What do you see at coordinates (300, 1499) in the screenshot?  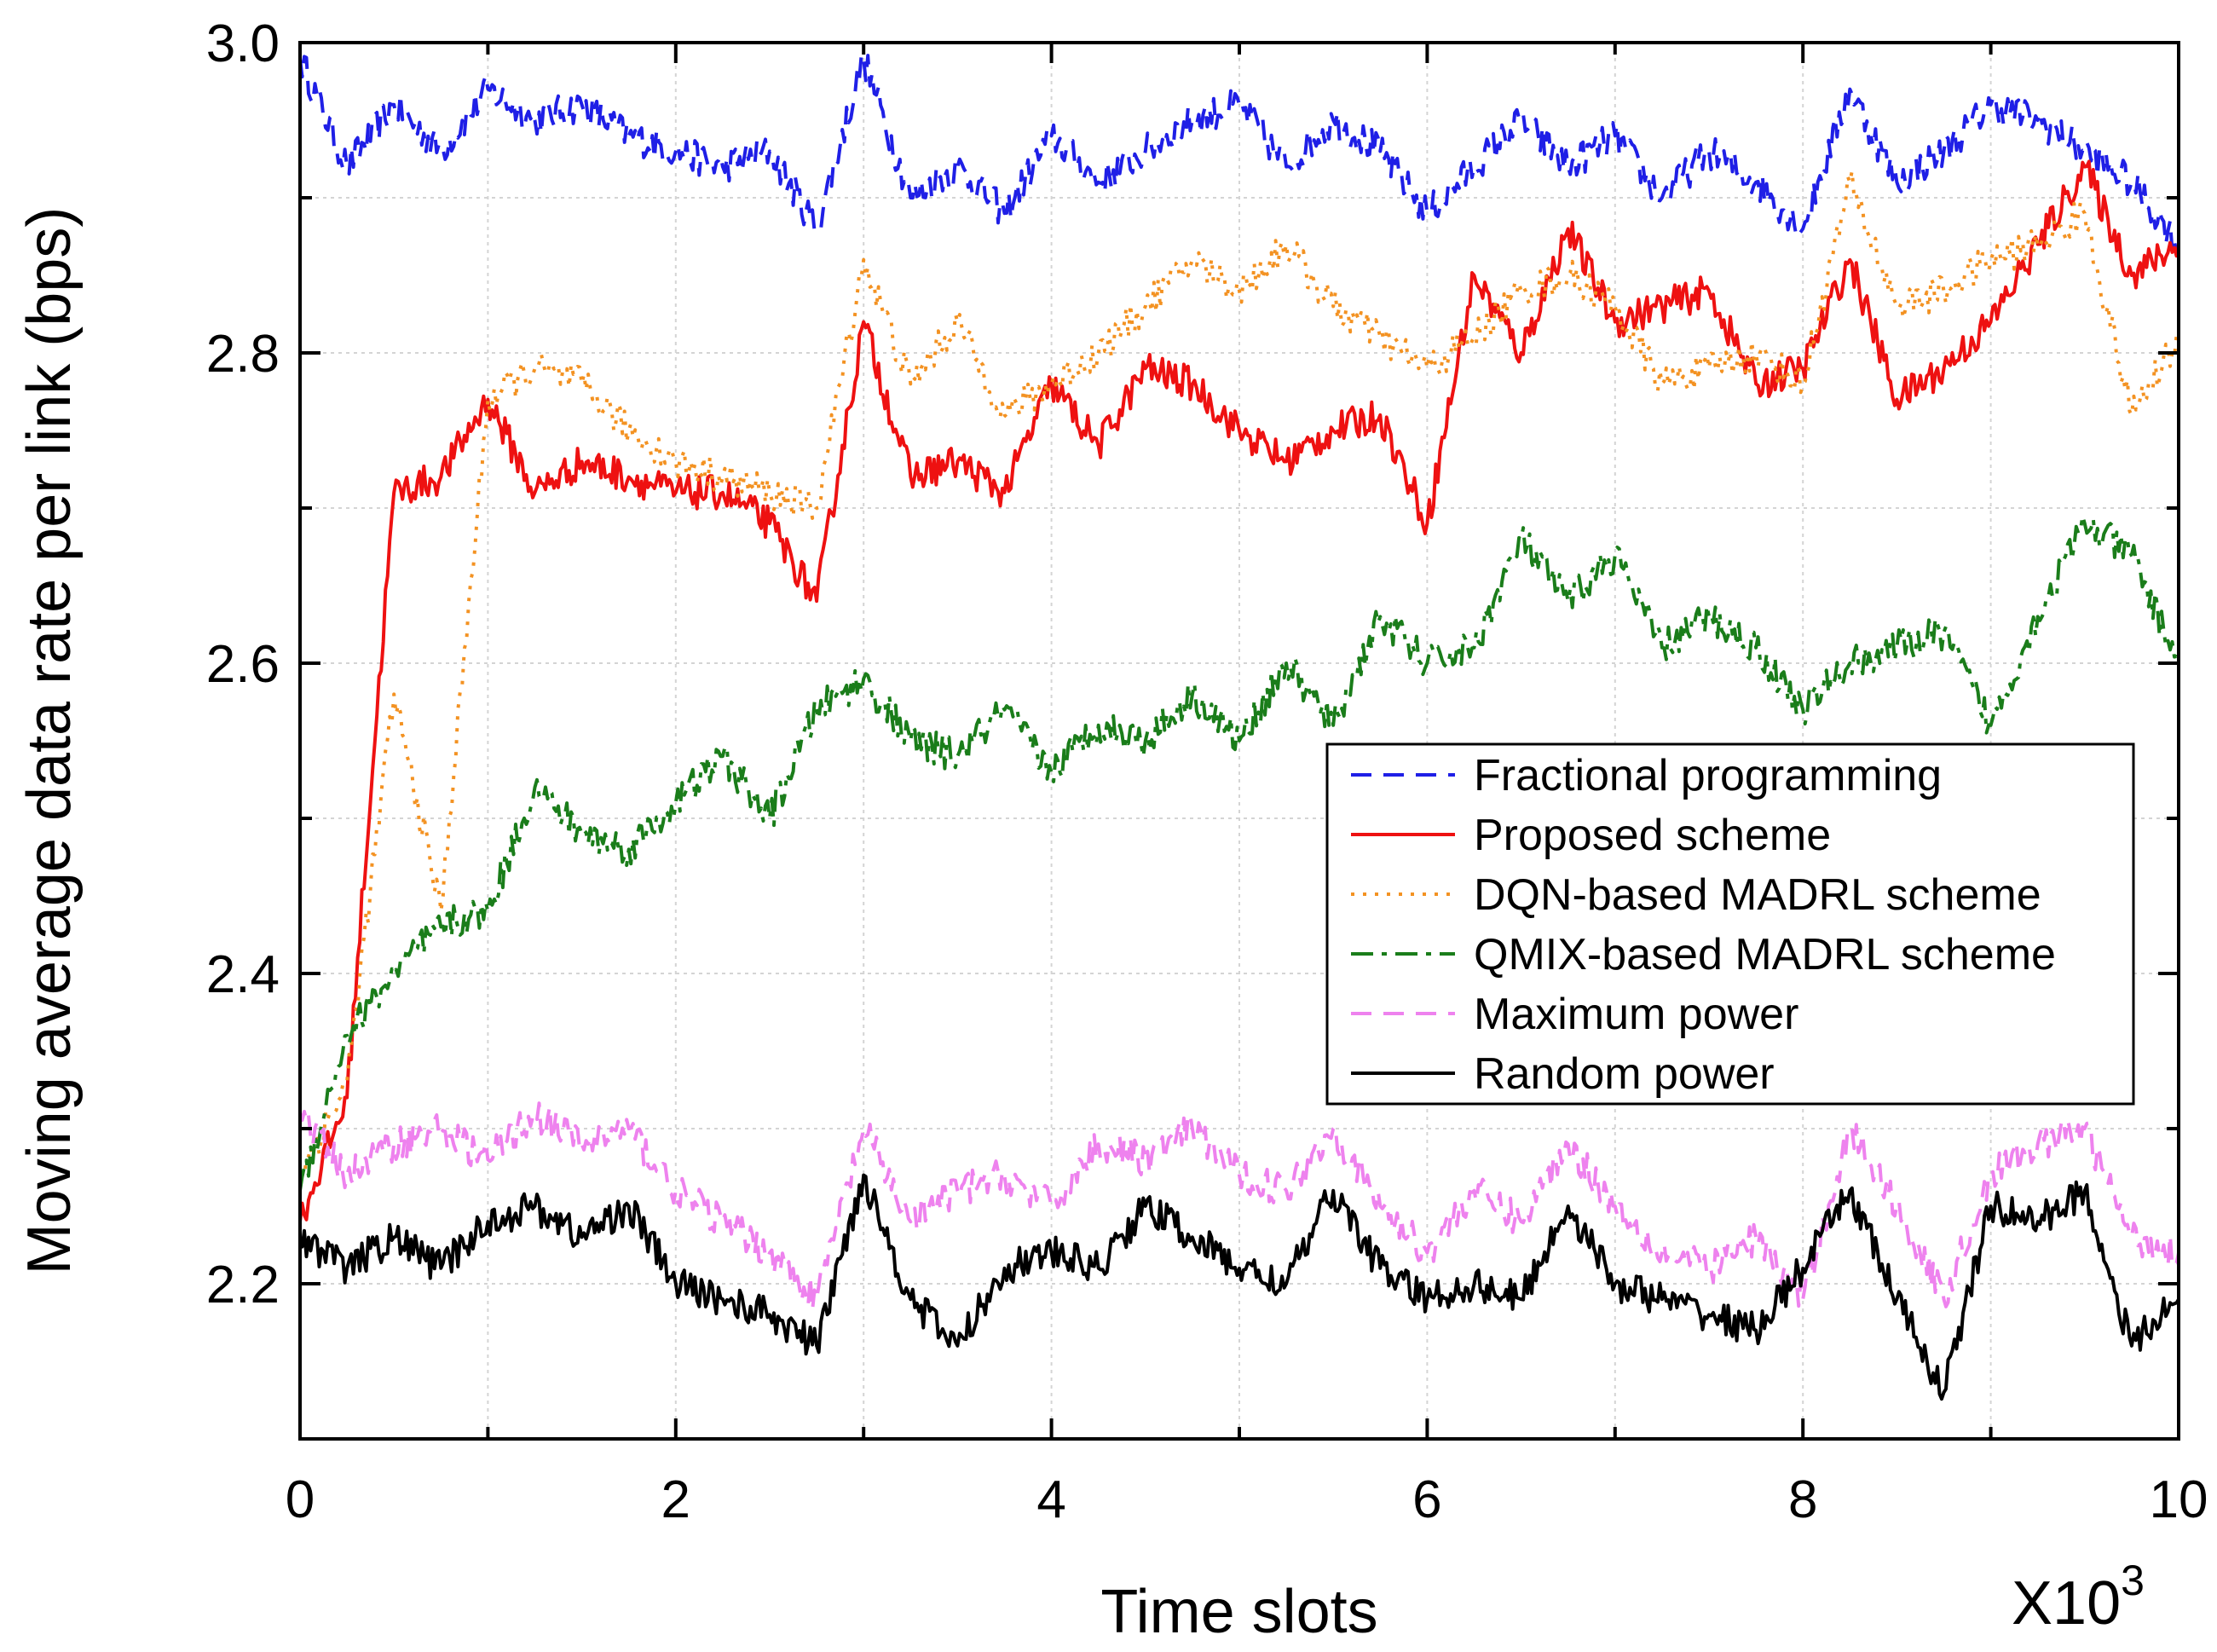 I see `x-tick-label: 0` at bounding box center [300, 1499].